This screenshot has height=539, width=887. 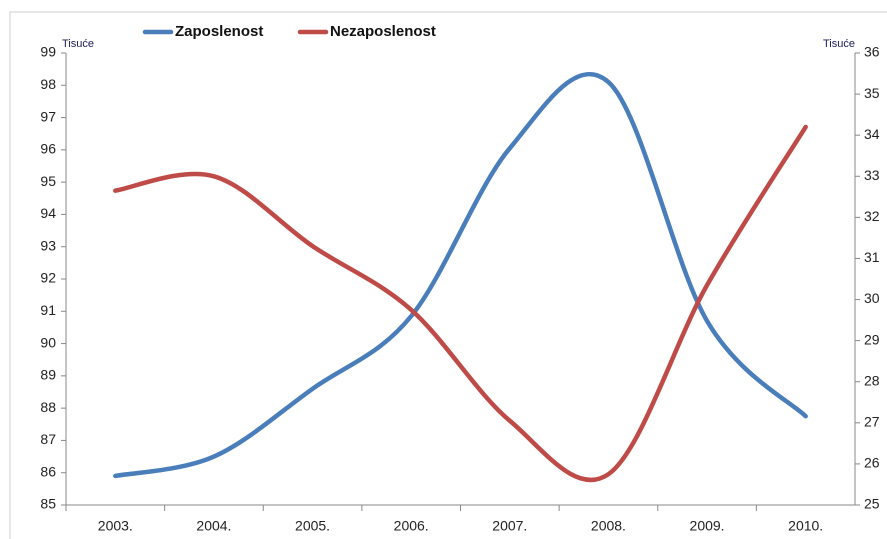 What do you see at coordinates (839, 44) in the screenshot?
I see `y2-unit: Tisuće` at bounding box center [839, 44].